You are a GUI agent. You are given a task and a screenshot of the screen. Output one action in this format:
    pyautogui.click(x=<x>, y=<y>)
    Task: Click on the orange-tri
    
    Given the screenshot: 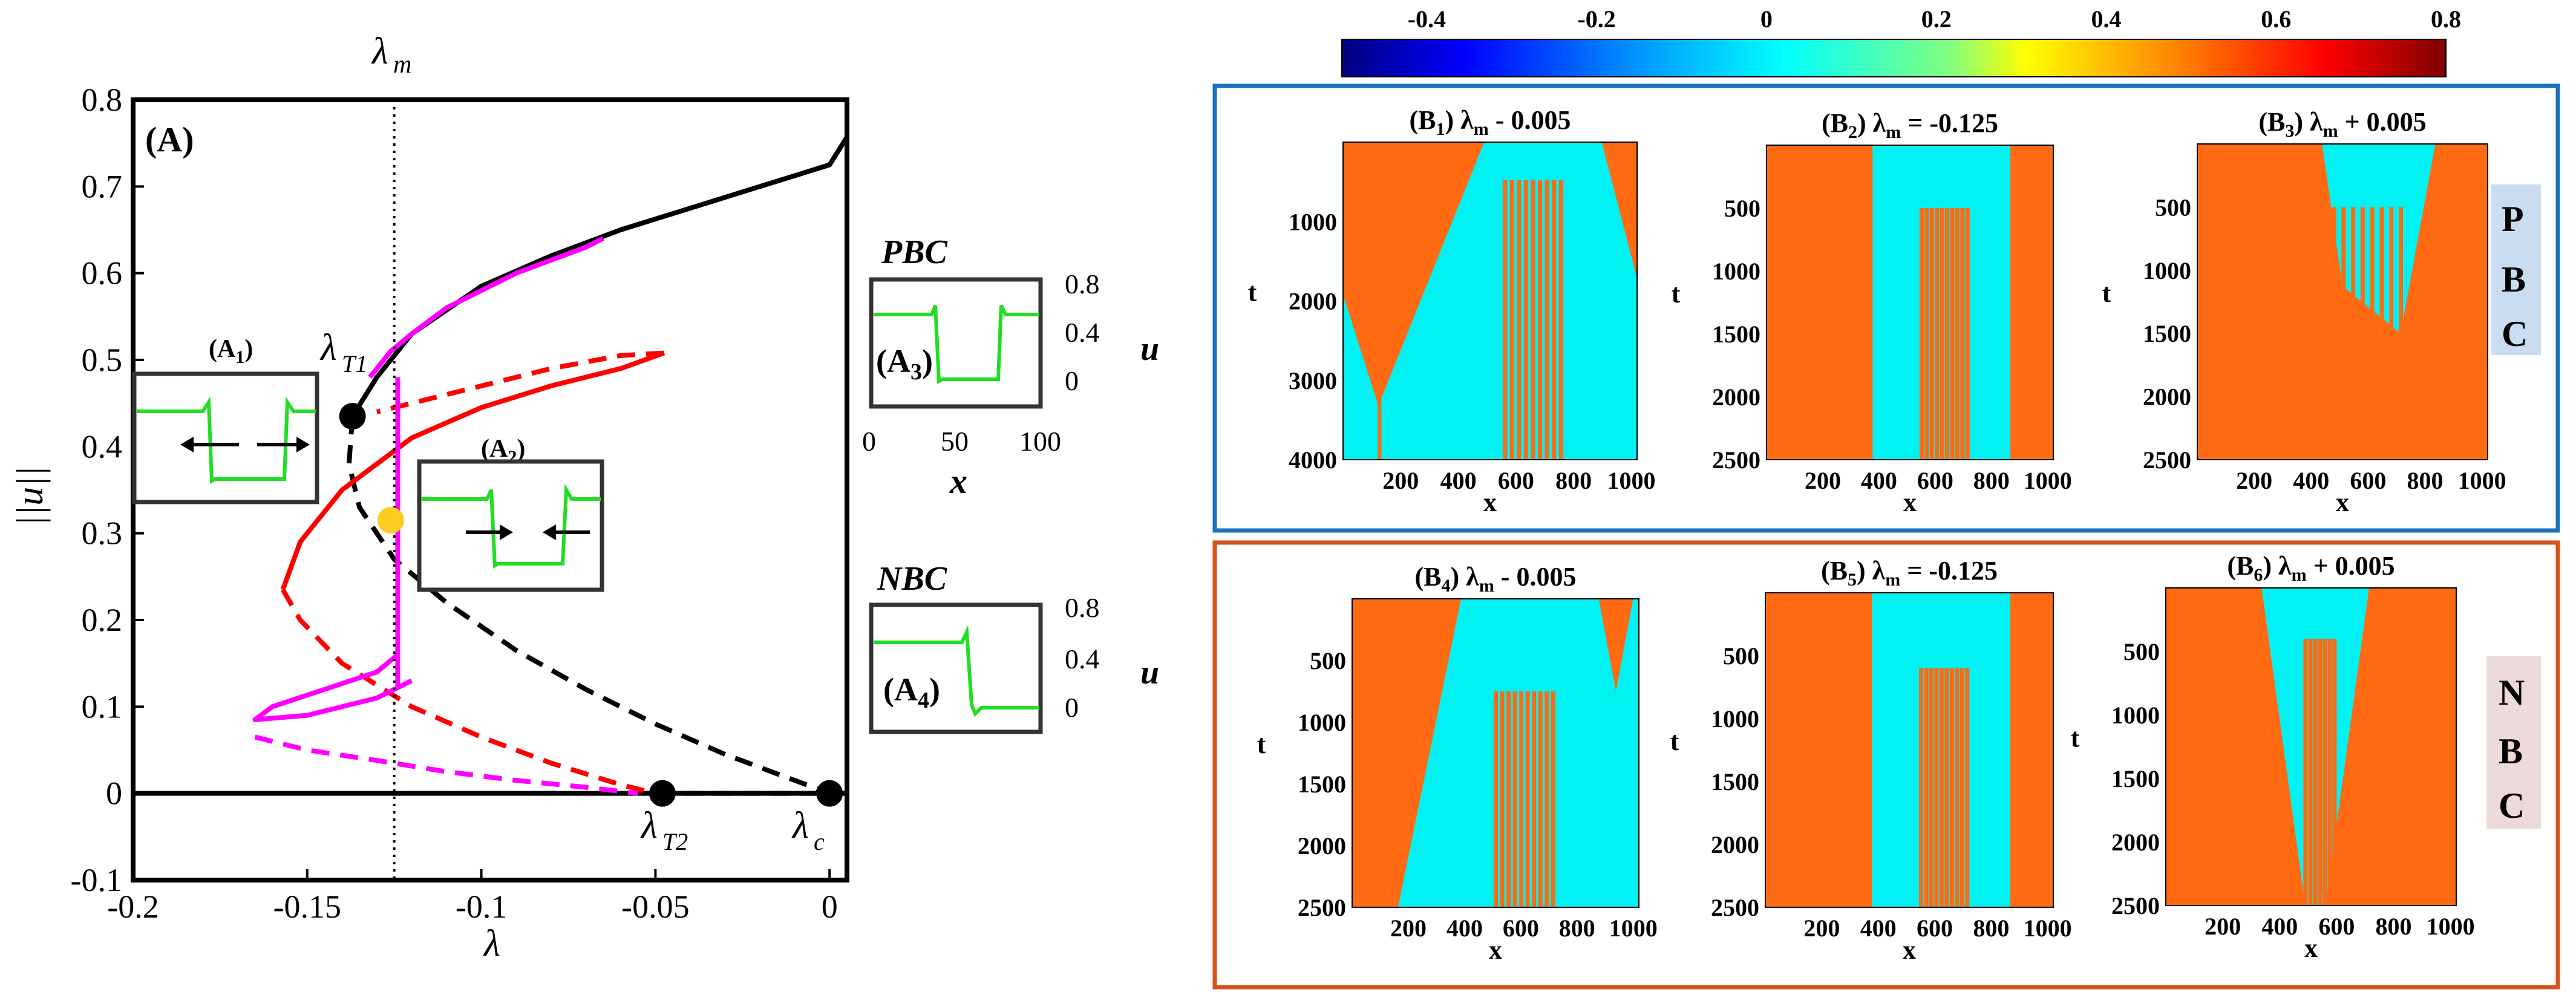 What is the action you would take?
    pyautogui.click(x=1615, y=645)
    